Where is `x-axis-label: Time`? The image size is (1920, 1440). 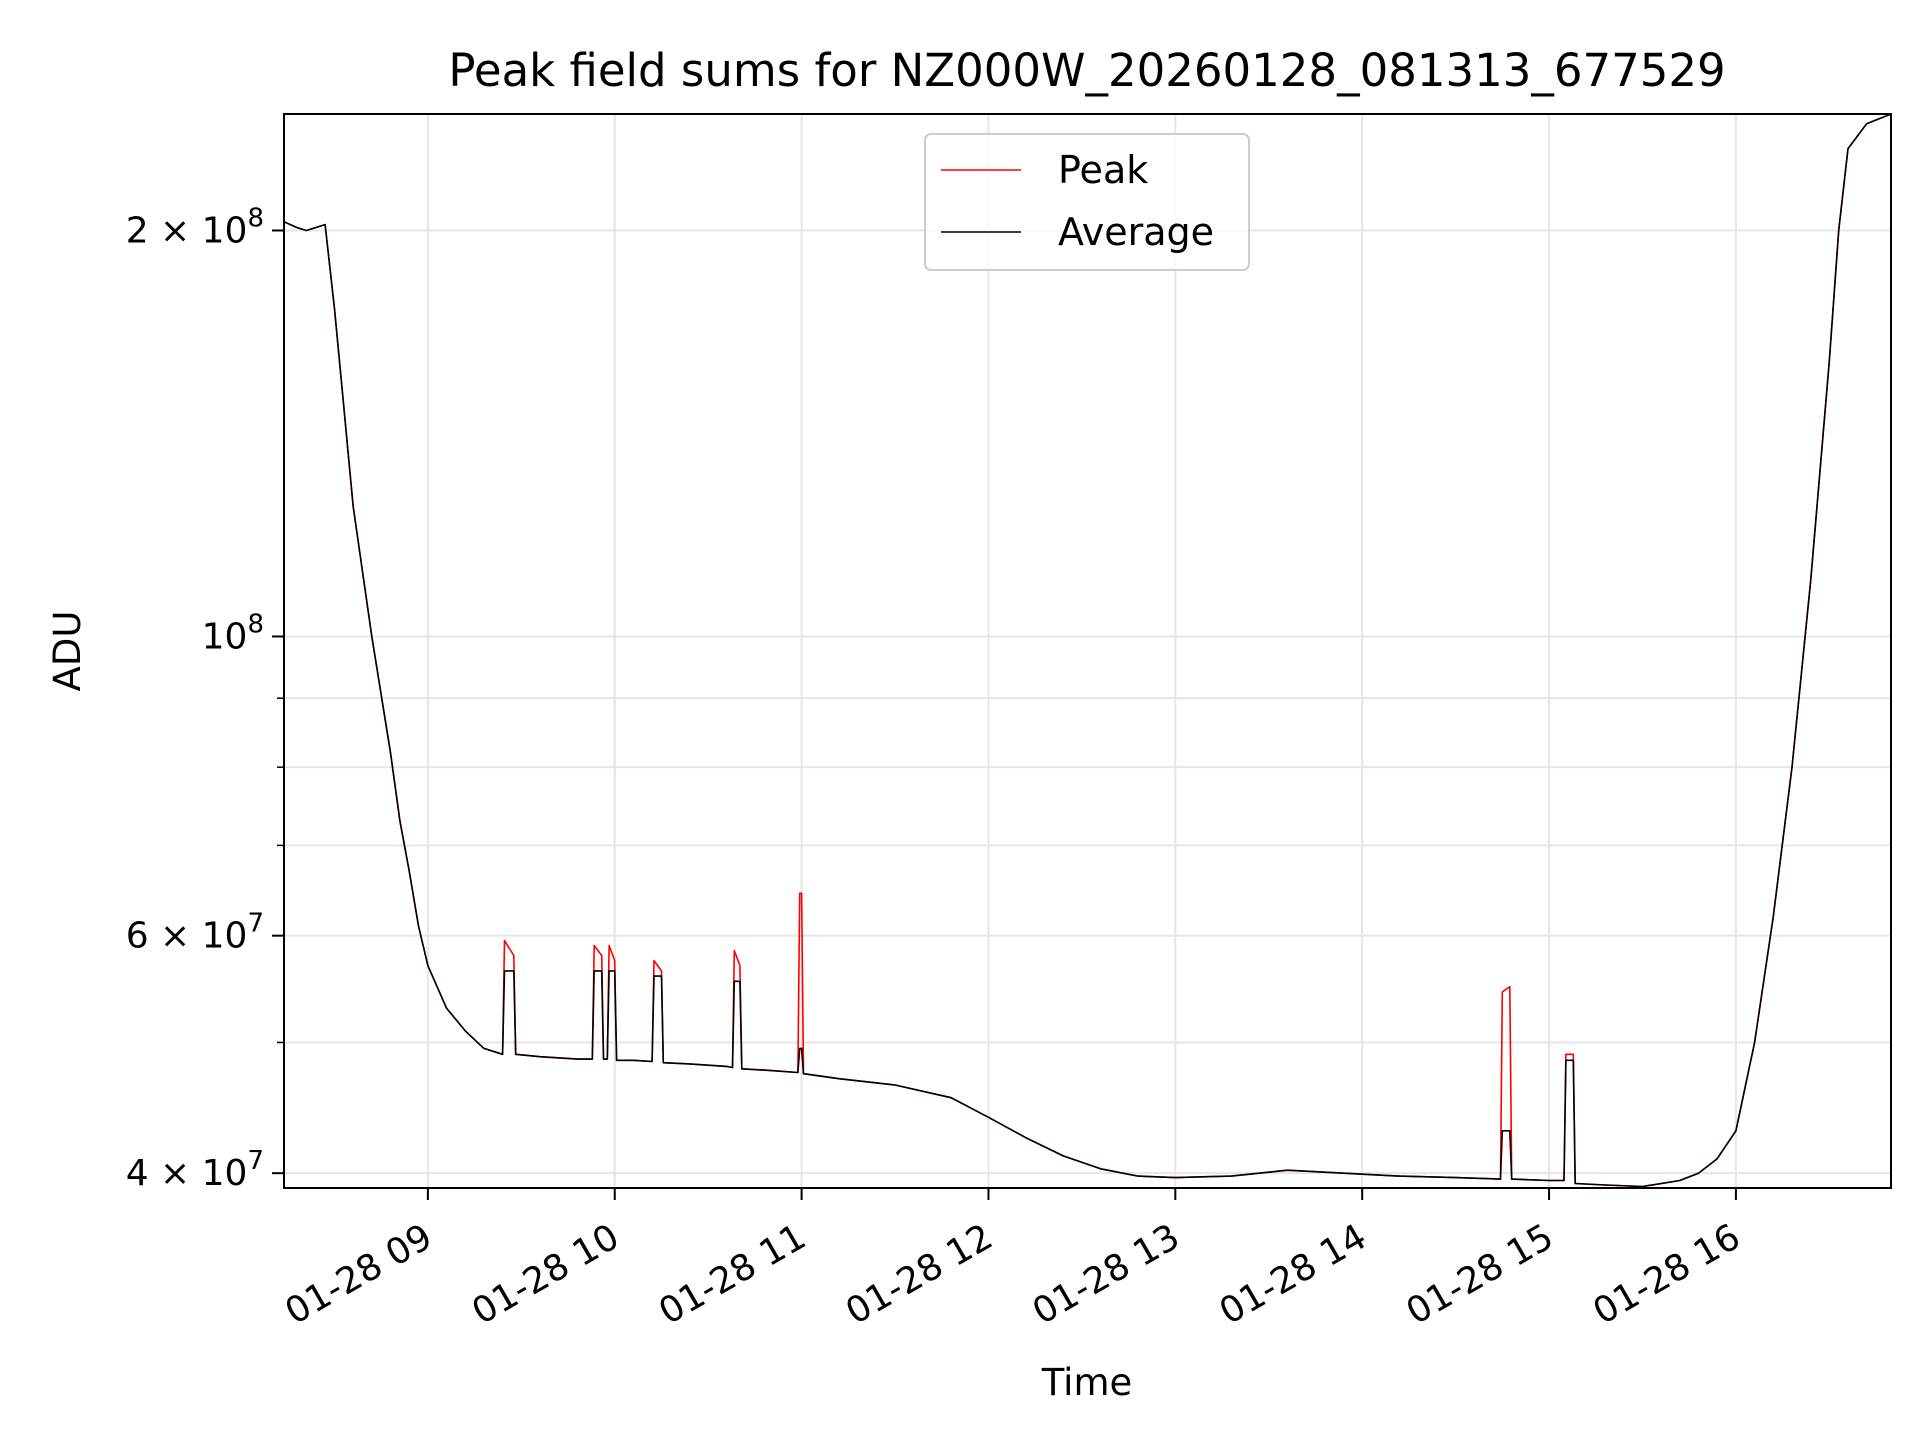 x-axis-label: Time is located at coordinates (1087, 1382).